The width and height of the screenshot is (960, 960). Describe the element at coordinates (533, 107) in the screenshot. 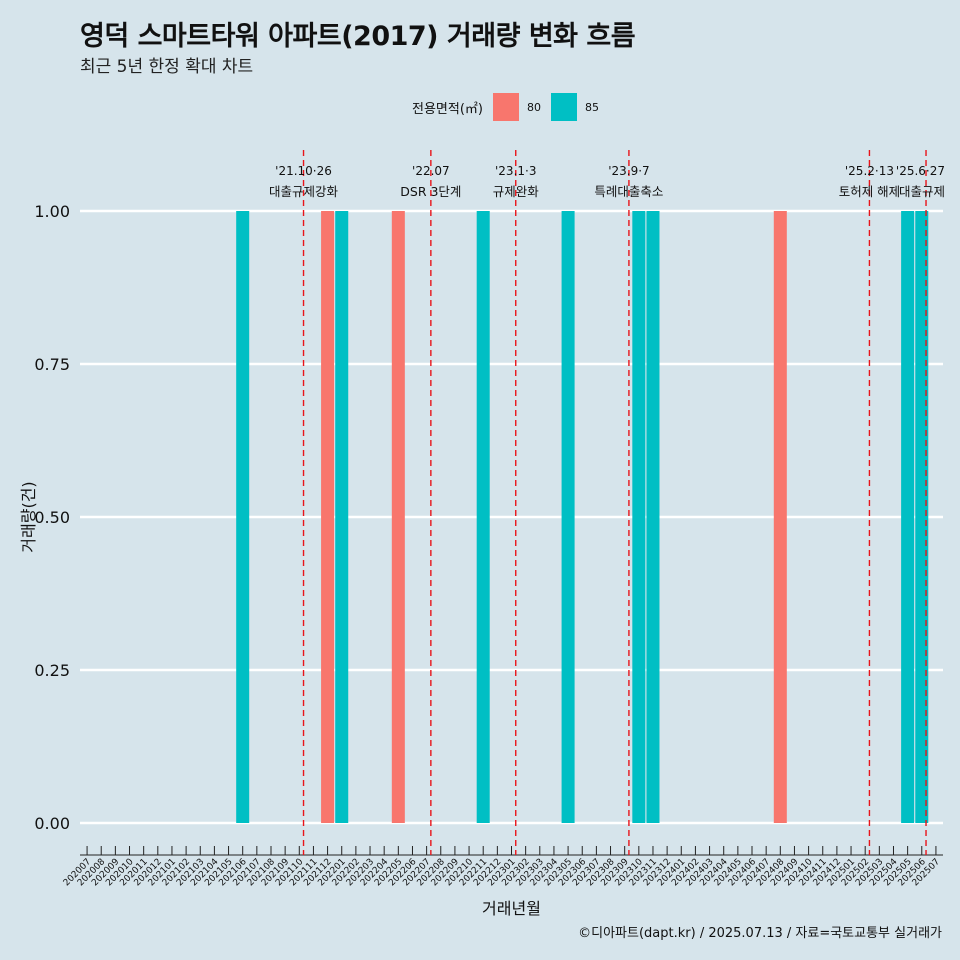

I see `legend-label-80: 80` at that location.